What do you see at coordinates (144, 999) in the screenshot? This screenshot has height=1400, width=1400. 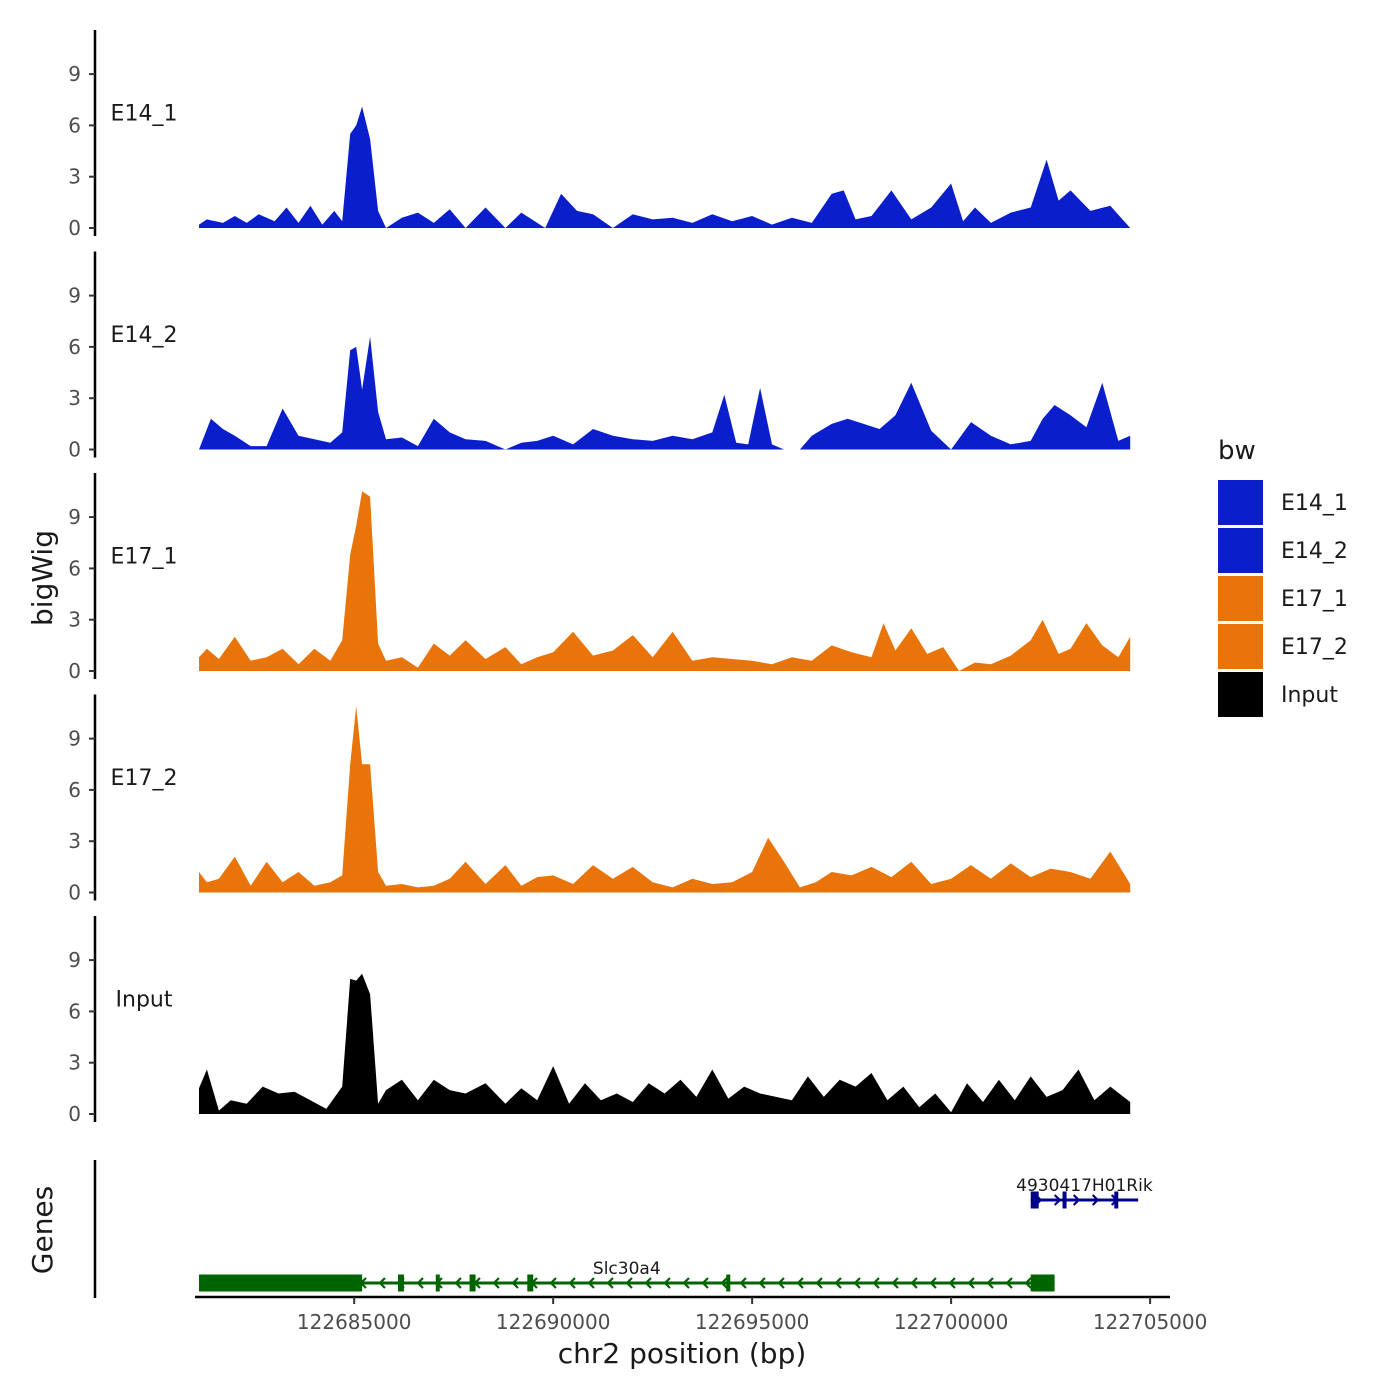 I see `track-label-Input: Input` at bounding box center [144, 999].